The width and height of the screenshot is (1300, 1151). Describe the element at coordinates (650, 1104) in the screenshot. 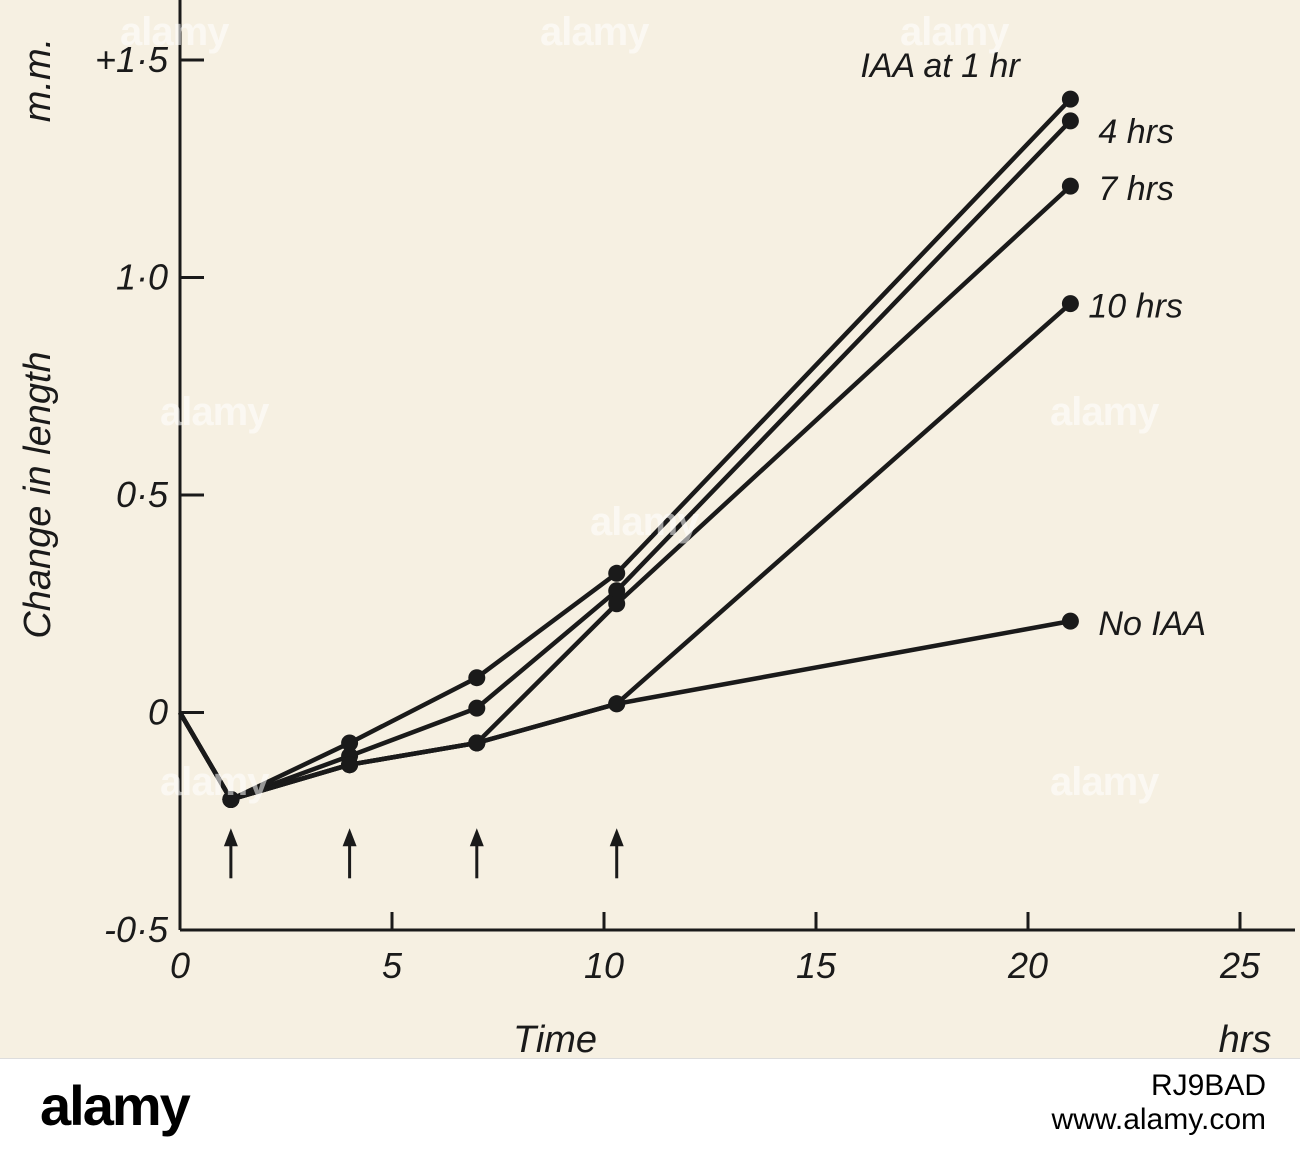

I see `footer-bar: alamy RJ9BAD www.alamy.com` at that location.